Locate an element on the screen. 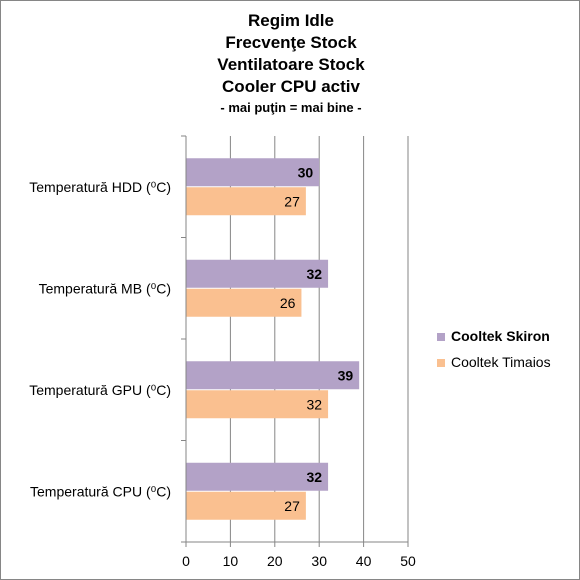  category-label-3: Temperatură CPU (⁰C) is located at coordinates (100, 491).